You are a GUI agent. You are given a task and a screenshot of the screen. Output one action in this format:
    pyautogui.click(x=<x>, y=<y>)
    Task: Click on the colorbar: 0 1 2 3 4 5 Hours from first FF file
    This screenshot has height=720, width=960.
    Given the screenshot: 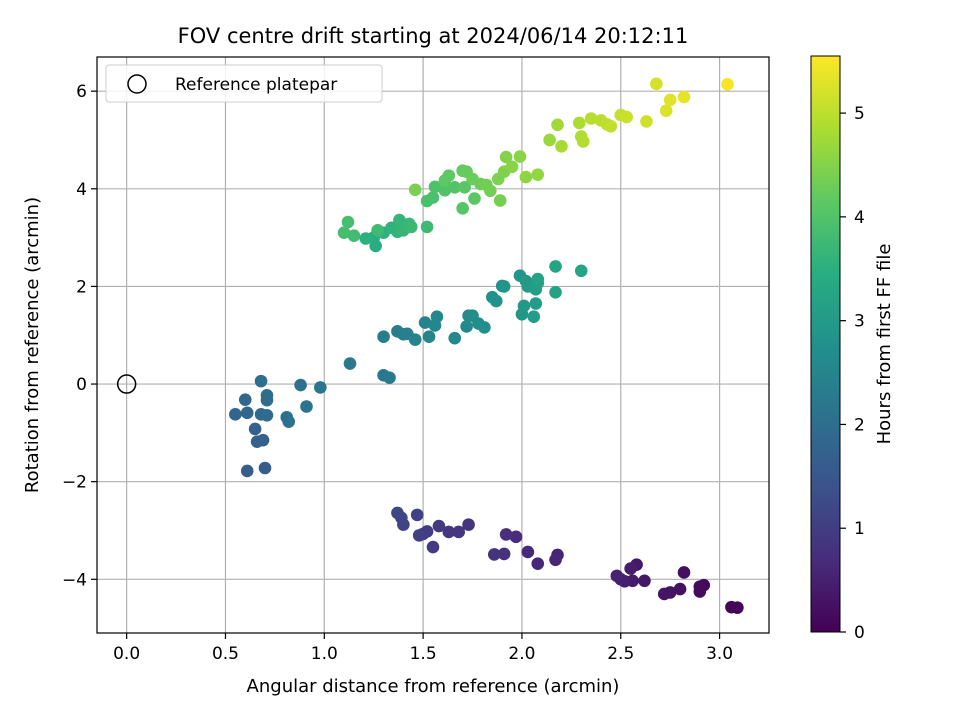 What is the action you would take?
    pyautogui.click(x=852, y=349)
    